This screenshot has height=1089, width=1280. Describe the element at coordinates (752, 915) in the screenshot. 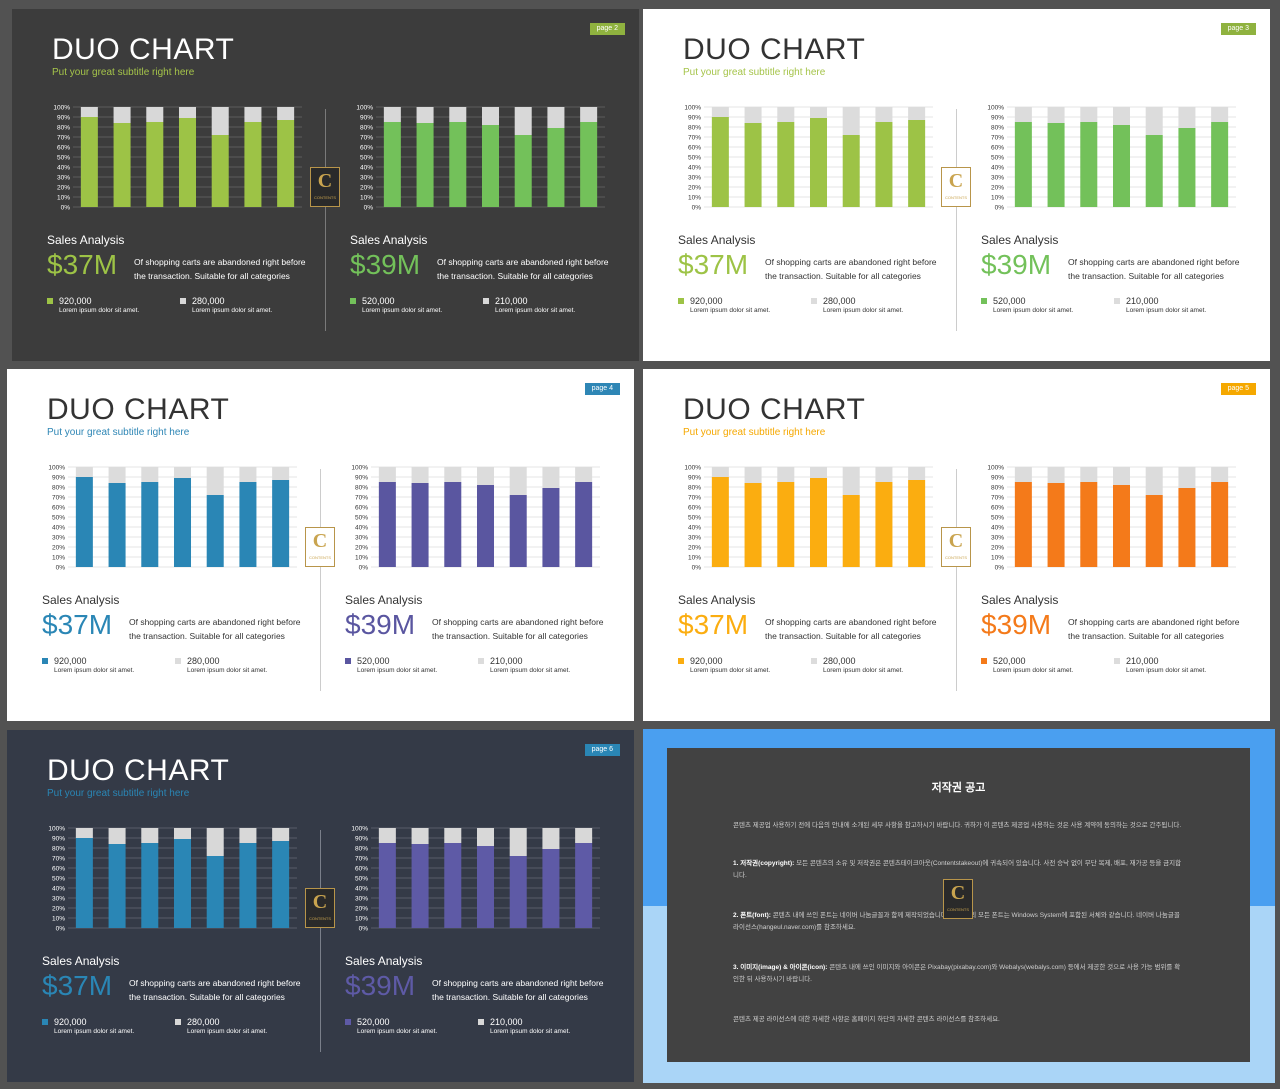

I see `notice-label: 2. 폰트(font):` at that location.